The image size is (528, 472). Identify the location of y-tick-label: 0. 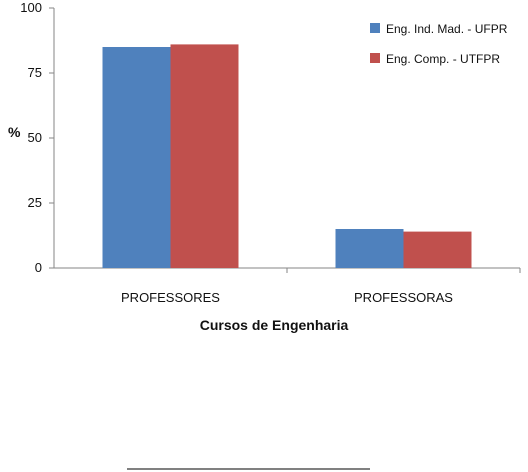
(38, 267).